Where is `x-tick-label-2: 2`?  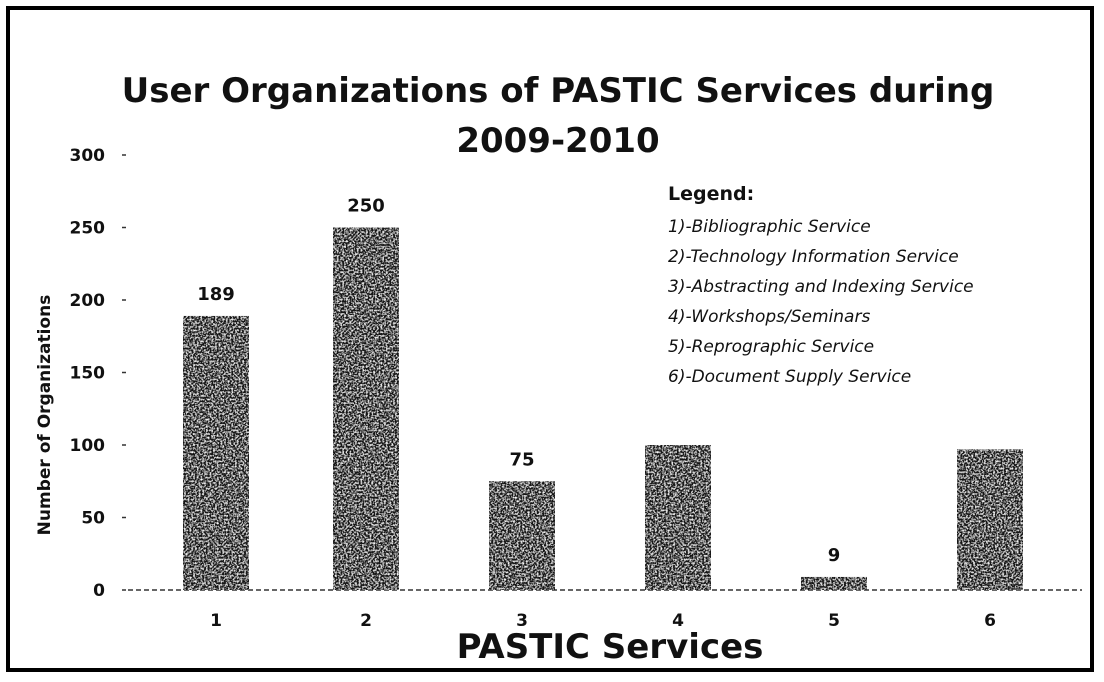 x-tick-label-2: 2 is located at coordinates (366, 621).